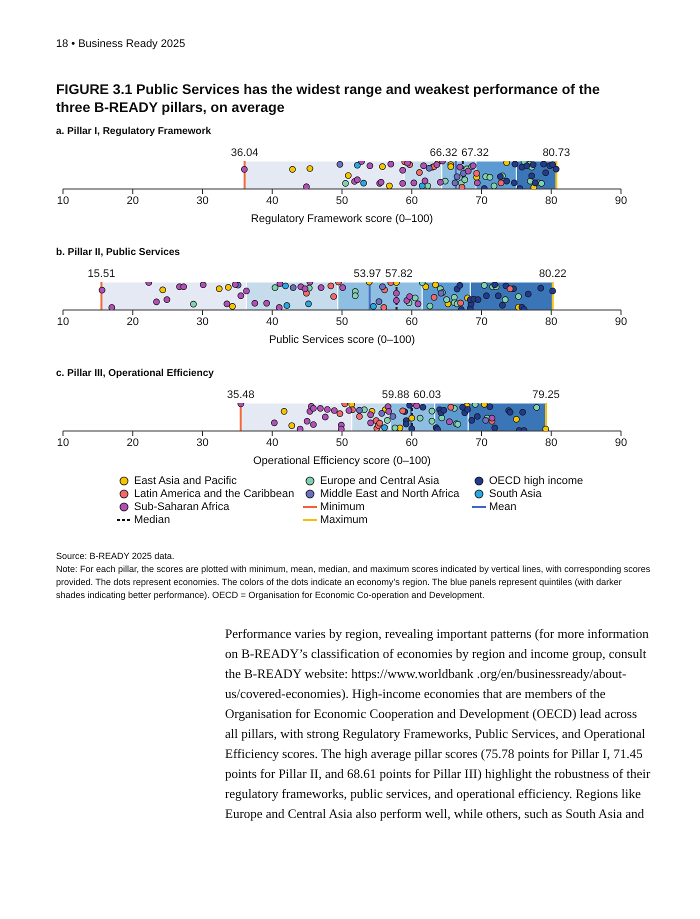 The width and height of the screenshot is (700, 919). What do you see at coordinates (503, 507) in the screenshot?
I see `legend-label: Mean` at bounding box center [503, 507].